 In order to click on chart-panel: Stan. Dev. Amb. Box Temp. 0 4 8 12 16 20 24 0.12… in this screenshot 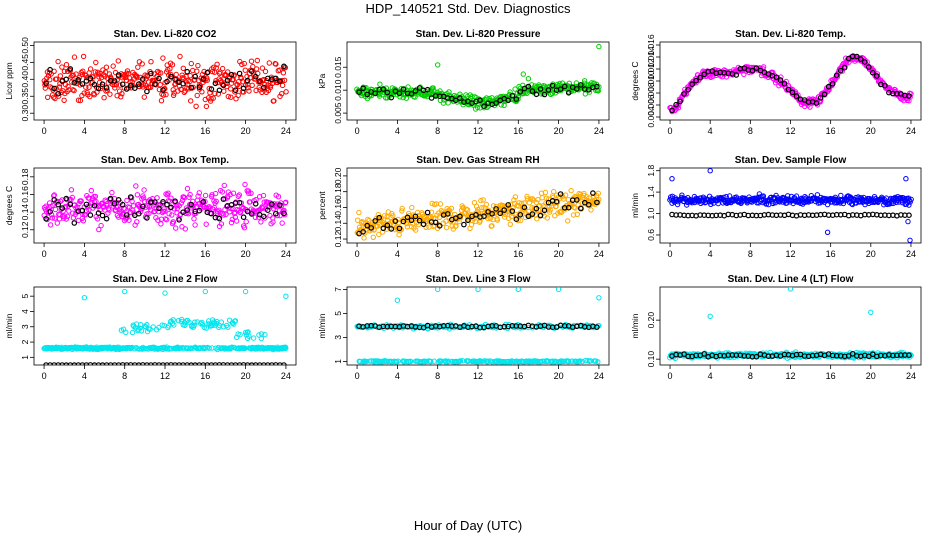, I will do `click(150, 207)`.